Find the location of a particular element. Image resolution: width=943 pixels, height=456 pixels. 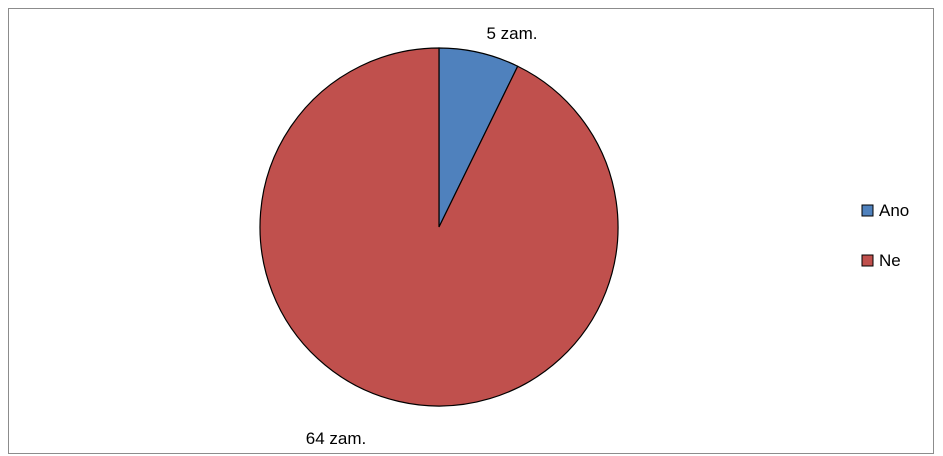

legend-swatch-ne is located at coordinates (867, 260).